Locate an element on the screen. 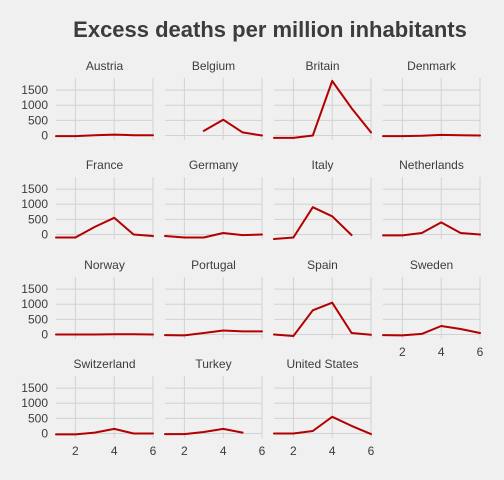  panel-britain: Britain is located at coordinates (322, 99).